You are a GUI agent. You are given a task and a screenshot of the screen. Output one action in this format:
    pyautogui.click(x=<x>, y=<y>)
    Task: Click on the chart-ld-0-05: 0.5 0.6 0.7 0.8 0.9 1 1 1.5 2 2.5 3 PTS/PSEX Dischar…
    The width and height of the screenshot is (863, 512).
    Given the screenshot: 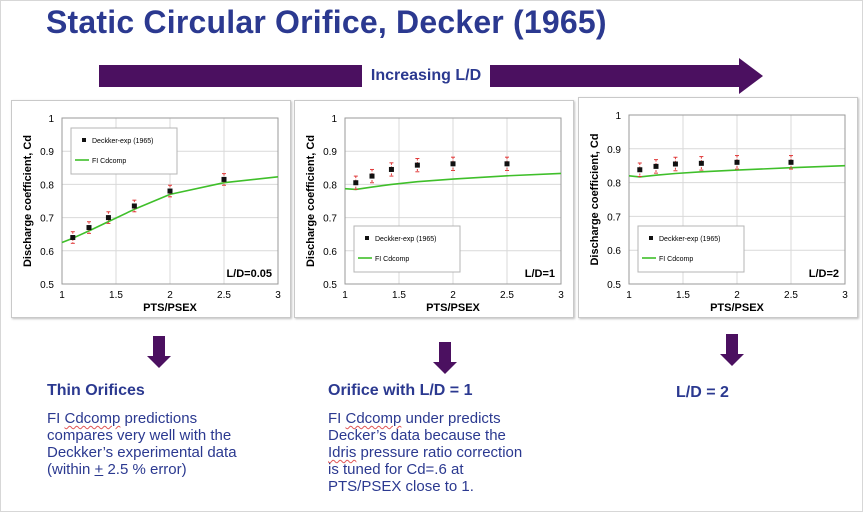 What is the action you would take?
    pyautogui.click(x=151, y=214)
    